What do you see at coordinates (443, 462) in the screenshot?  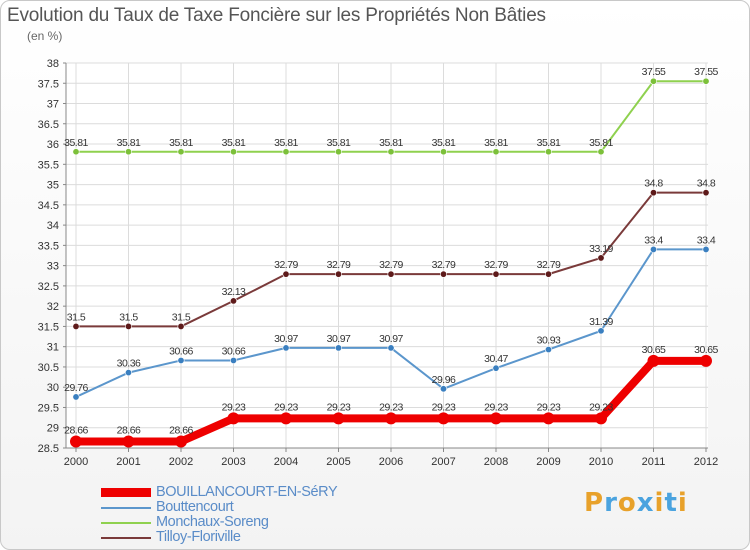 I see `x-tick-label: 2007` at bounding box center [443, 462].